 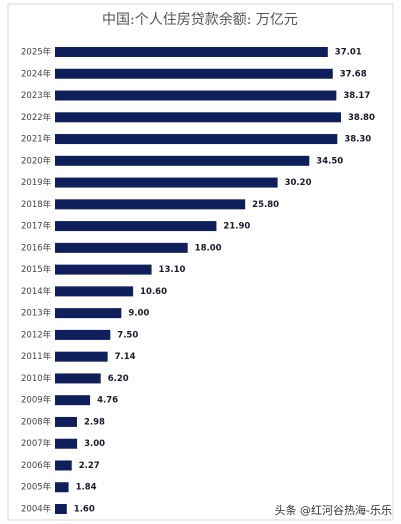 What do you see at coordinates (353, 74) in the screenshot?
I see `value-label: 37.68` at bounding box center [353, 74].